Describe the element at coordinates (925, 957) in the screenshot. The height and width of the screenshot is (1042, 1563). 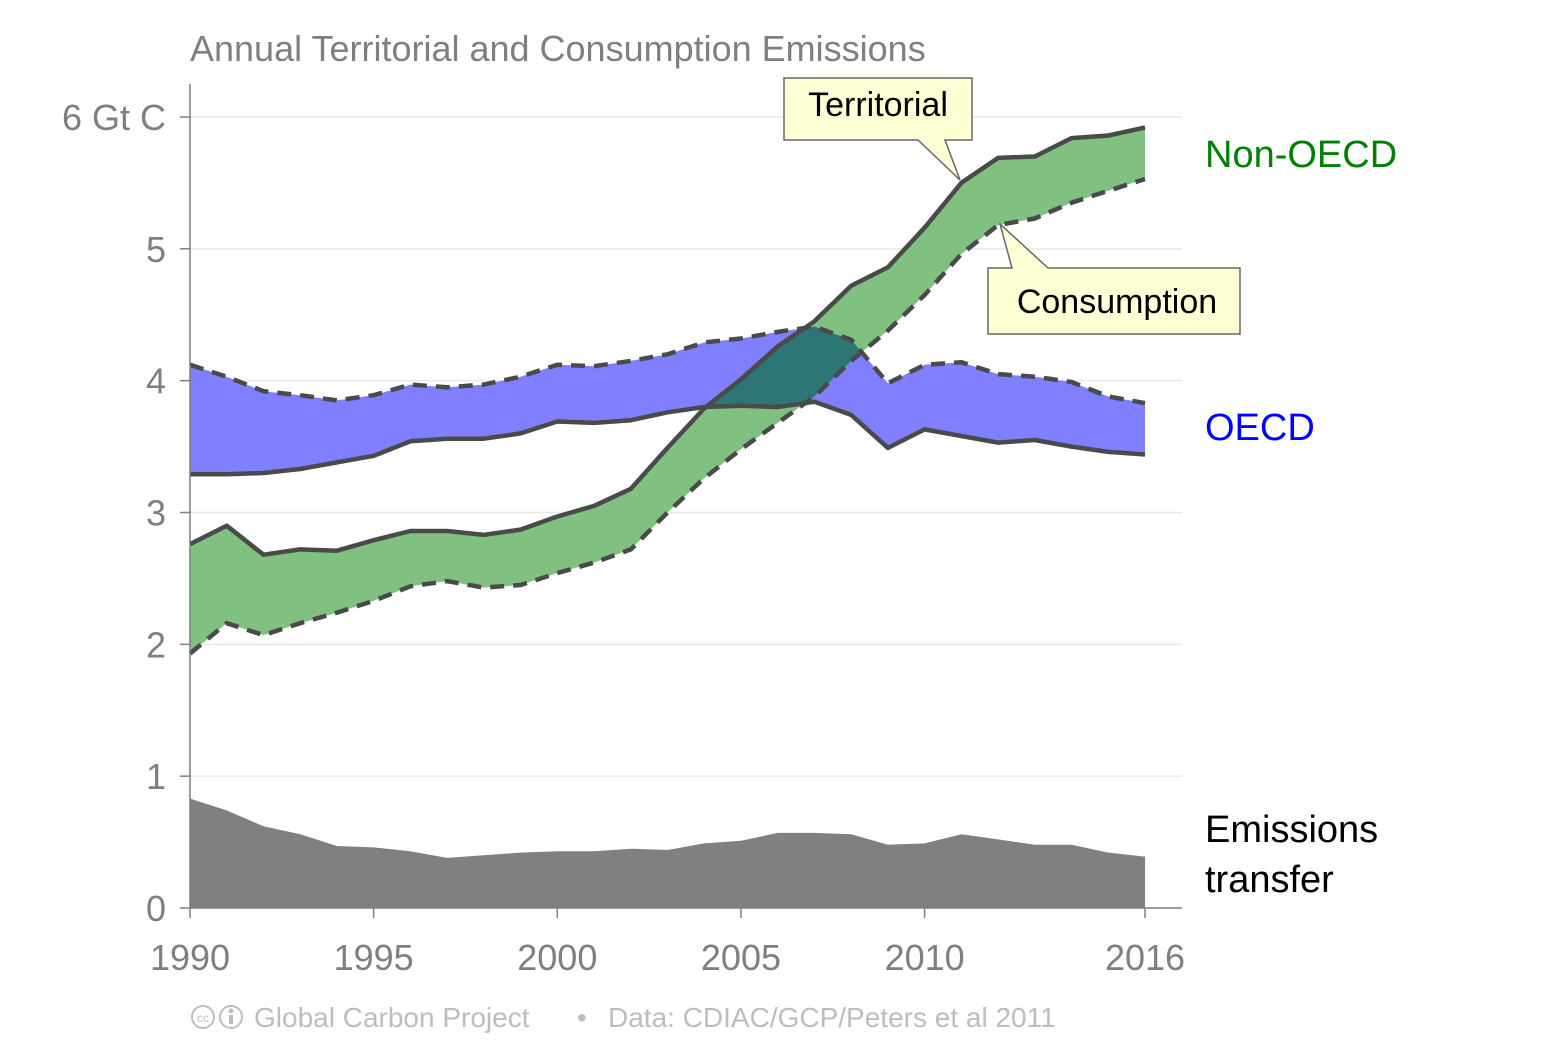
I see `x-tick-label-2010: 2010` at that location.